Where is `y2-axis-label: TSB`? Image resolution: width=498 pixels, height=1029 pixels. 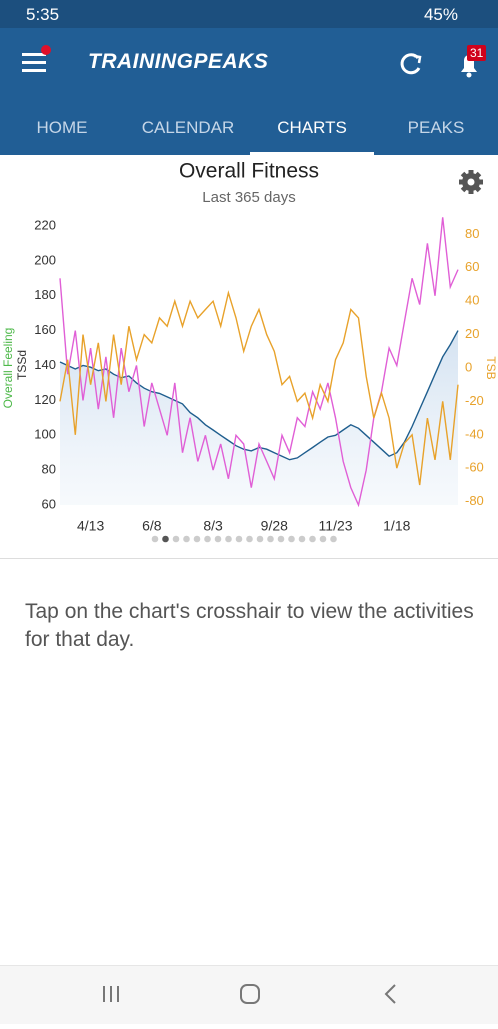
y2-axis-label: TSB is located at coordinates (491, 367).